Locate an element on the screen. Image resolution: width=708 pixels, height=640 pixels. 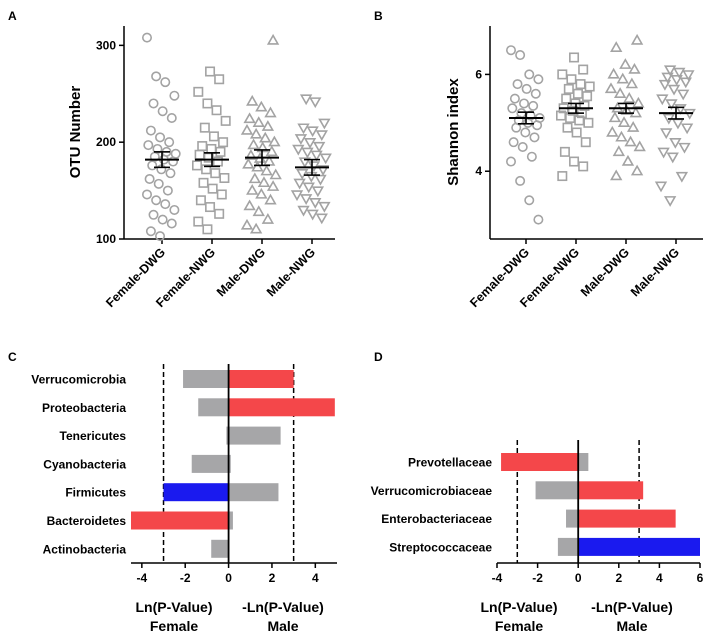
panel-label: D is located at coordinates (378, 357).